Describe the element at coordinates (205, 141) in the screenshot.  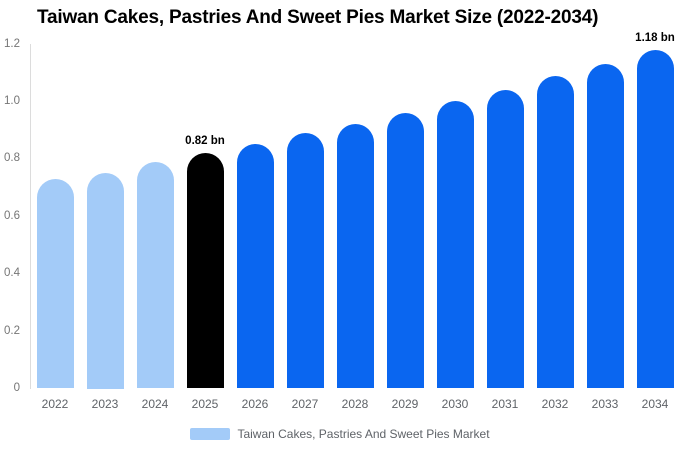
I see `value-label-2025: 0.82 bn` at that location.